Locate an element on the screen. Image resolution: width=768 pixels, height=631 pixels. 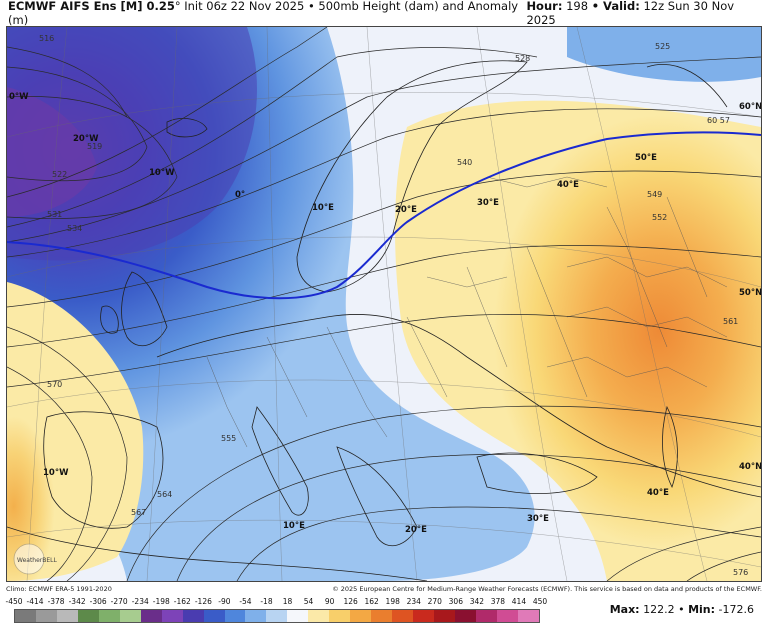
colorbar-tick-label: 54 is located at coordinates (308, 601).